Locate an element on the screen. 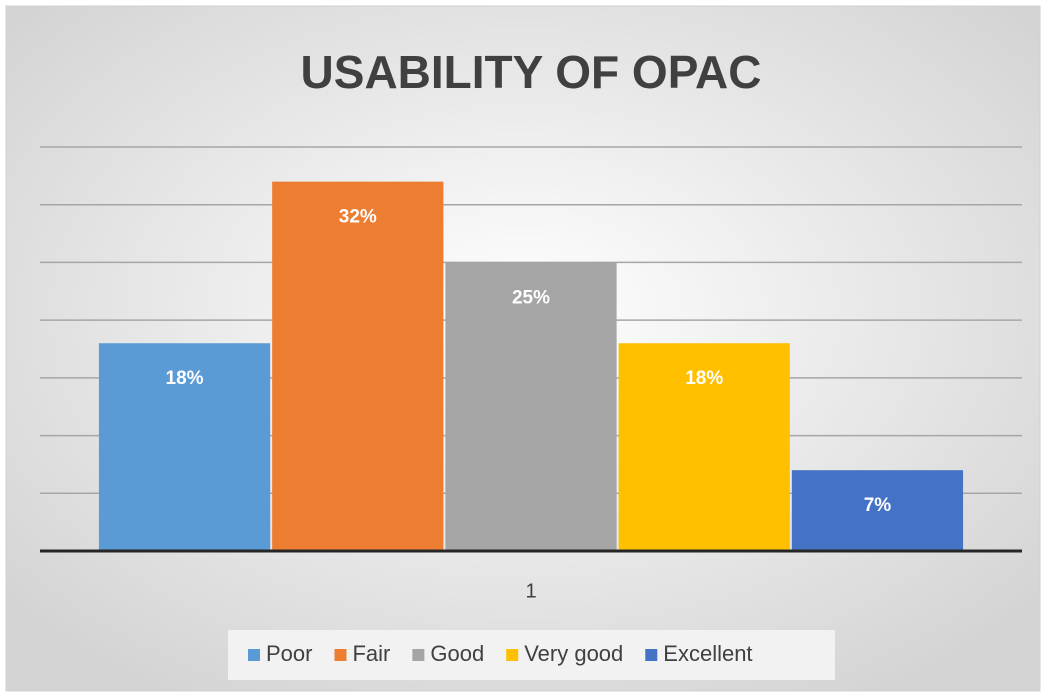 This screenshot has height=697, width=1046. legend-box is located at coordinates (531, 655).